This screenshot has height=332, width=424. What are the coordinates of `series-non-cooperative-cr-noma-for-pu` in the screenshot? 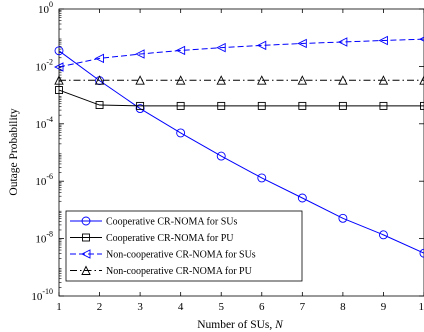 It's located at (239, 80).